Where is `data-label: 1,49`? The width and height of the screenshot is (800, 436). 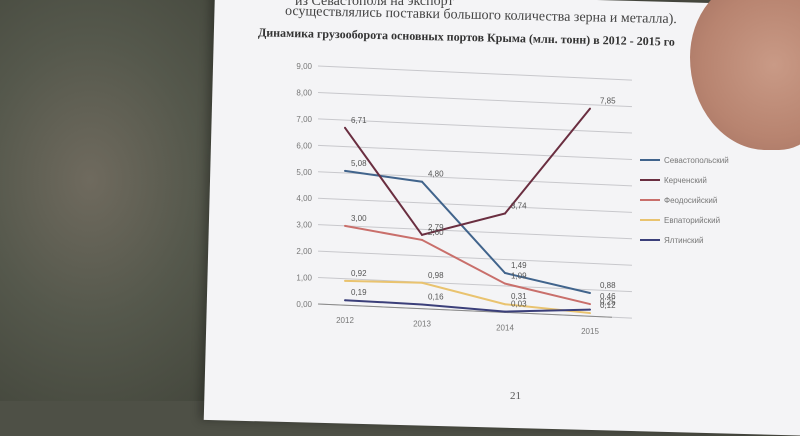 data-label: 1,49 is located at coordinates (519, 265).